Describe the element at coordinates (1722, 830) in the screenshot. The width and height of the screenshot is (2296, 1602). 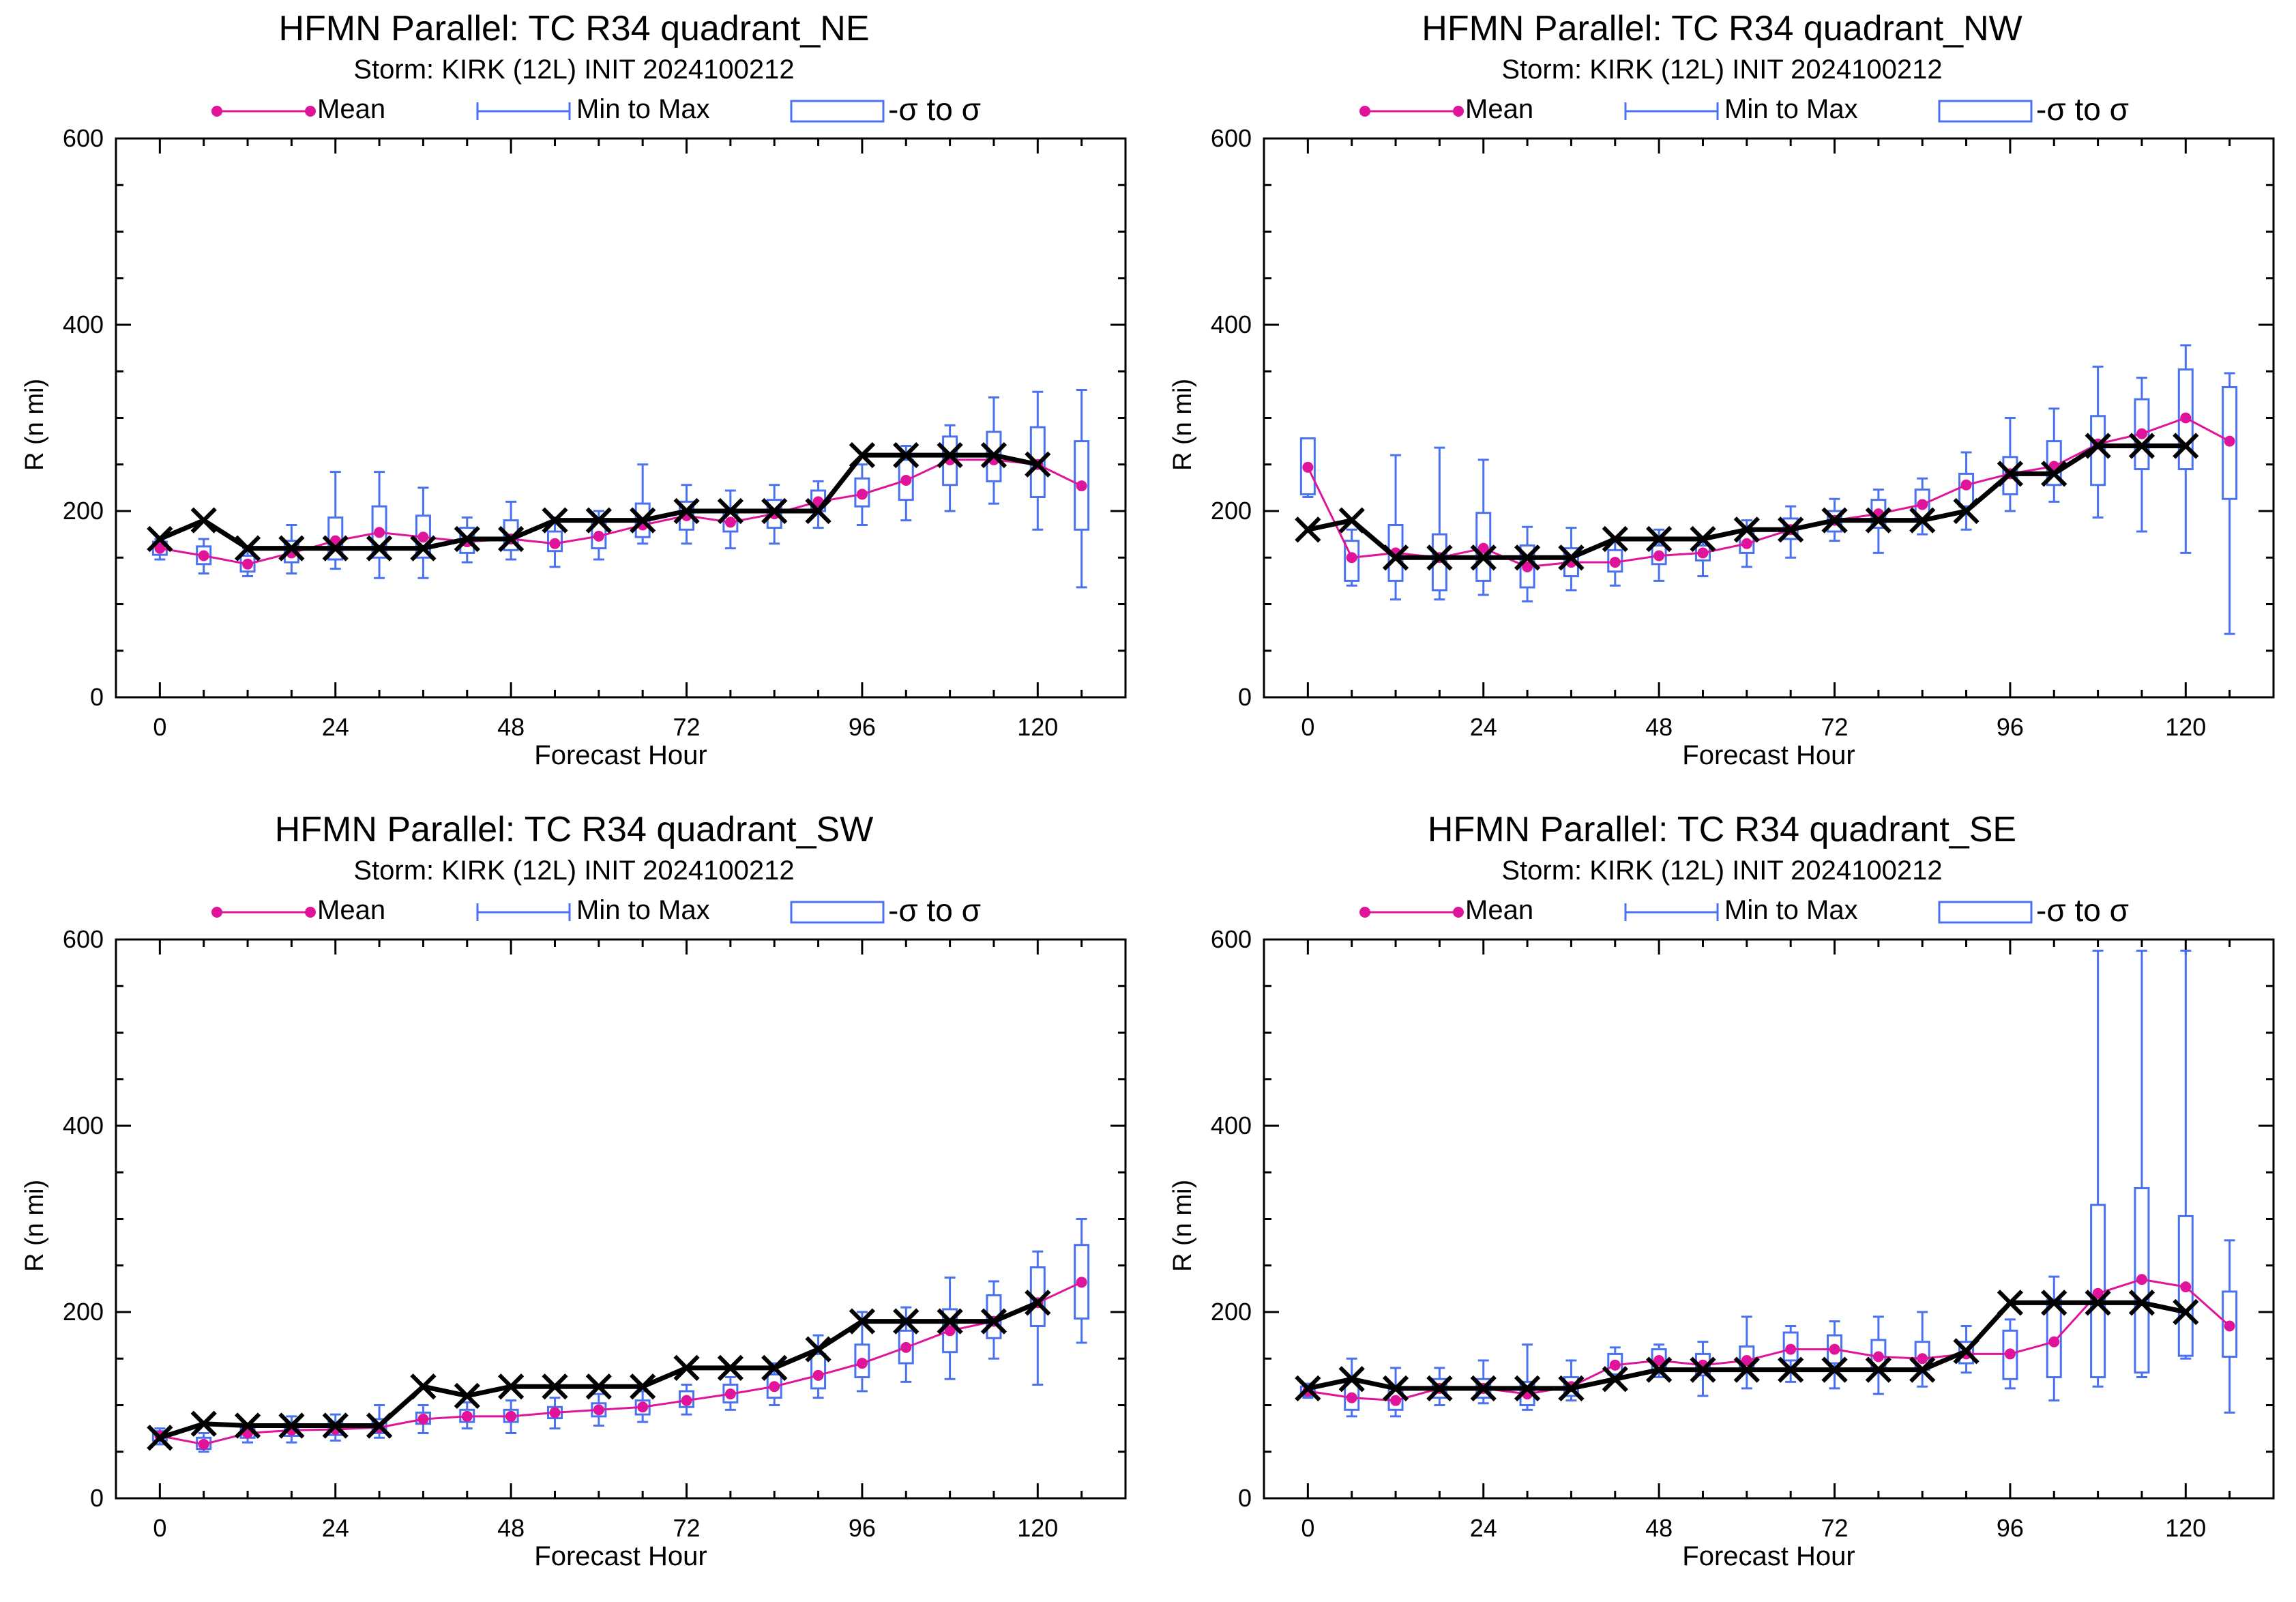
I see `chart-title: HFMN Parallel: TC R34 quadrant_SE` at that location.